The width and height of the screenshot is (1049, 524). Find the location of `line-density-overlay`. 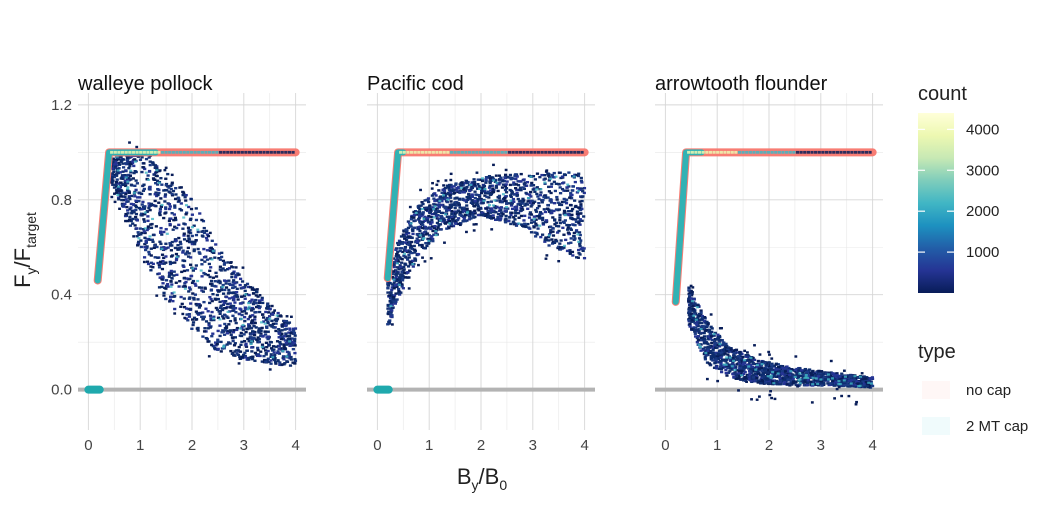

line-density-overlay is located at coordinates (491, 152).